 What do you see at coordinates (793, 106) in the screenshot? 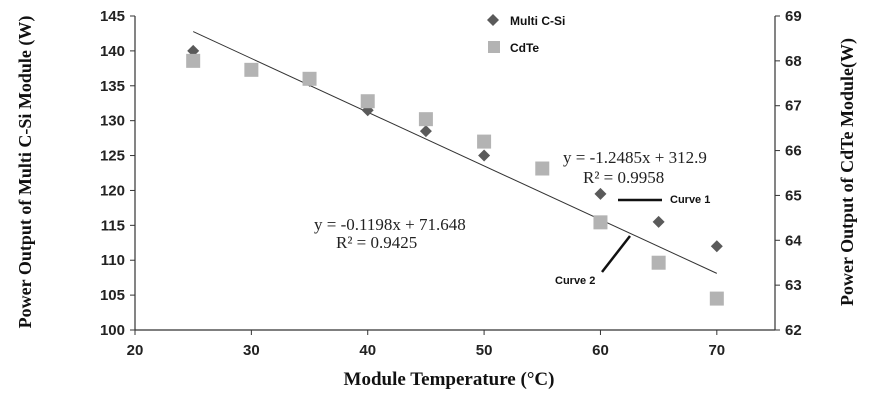
I see `y-right-tick-label: 67` at bounding box center [793, 106].